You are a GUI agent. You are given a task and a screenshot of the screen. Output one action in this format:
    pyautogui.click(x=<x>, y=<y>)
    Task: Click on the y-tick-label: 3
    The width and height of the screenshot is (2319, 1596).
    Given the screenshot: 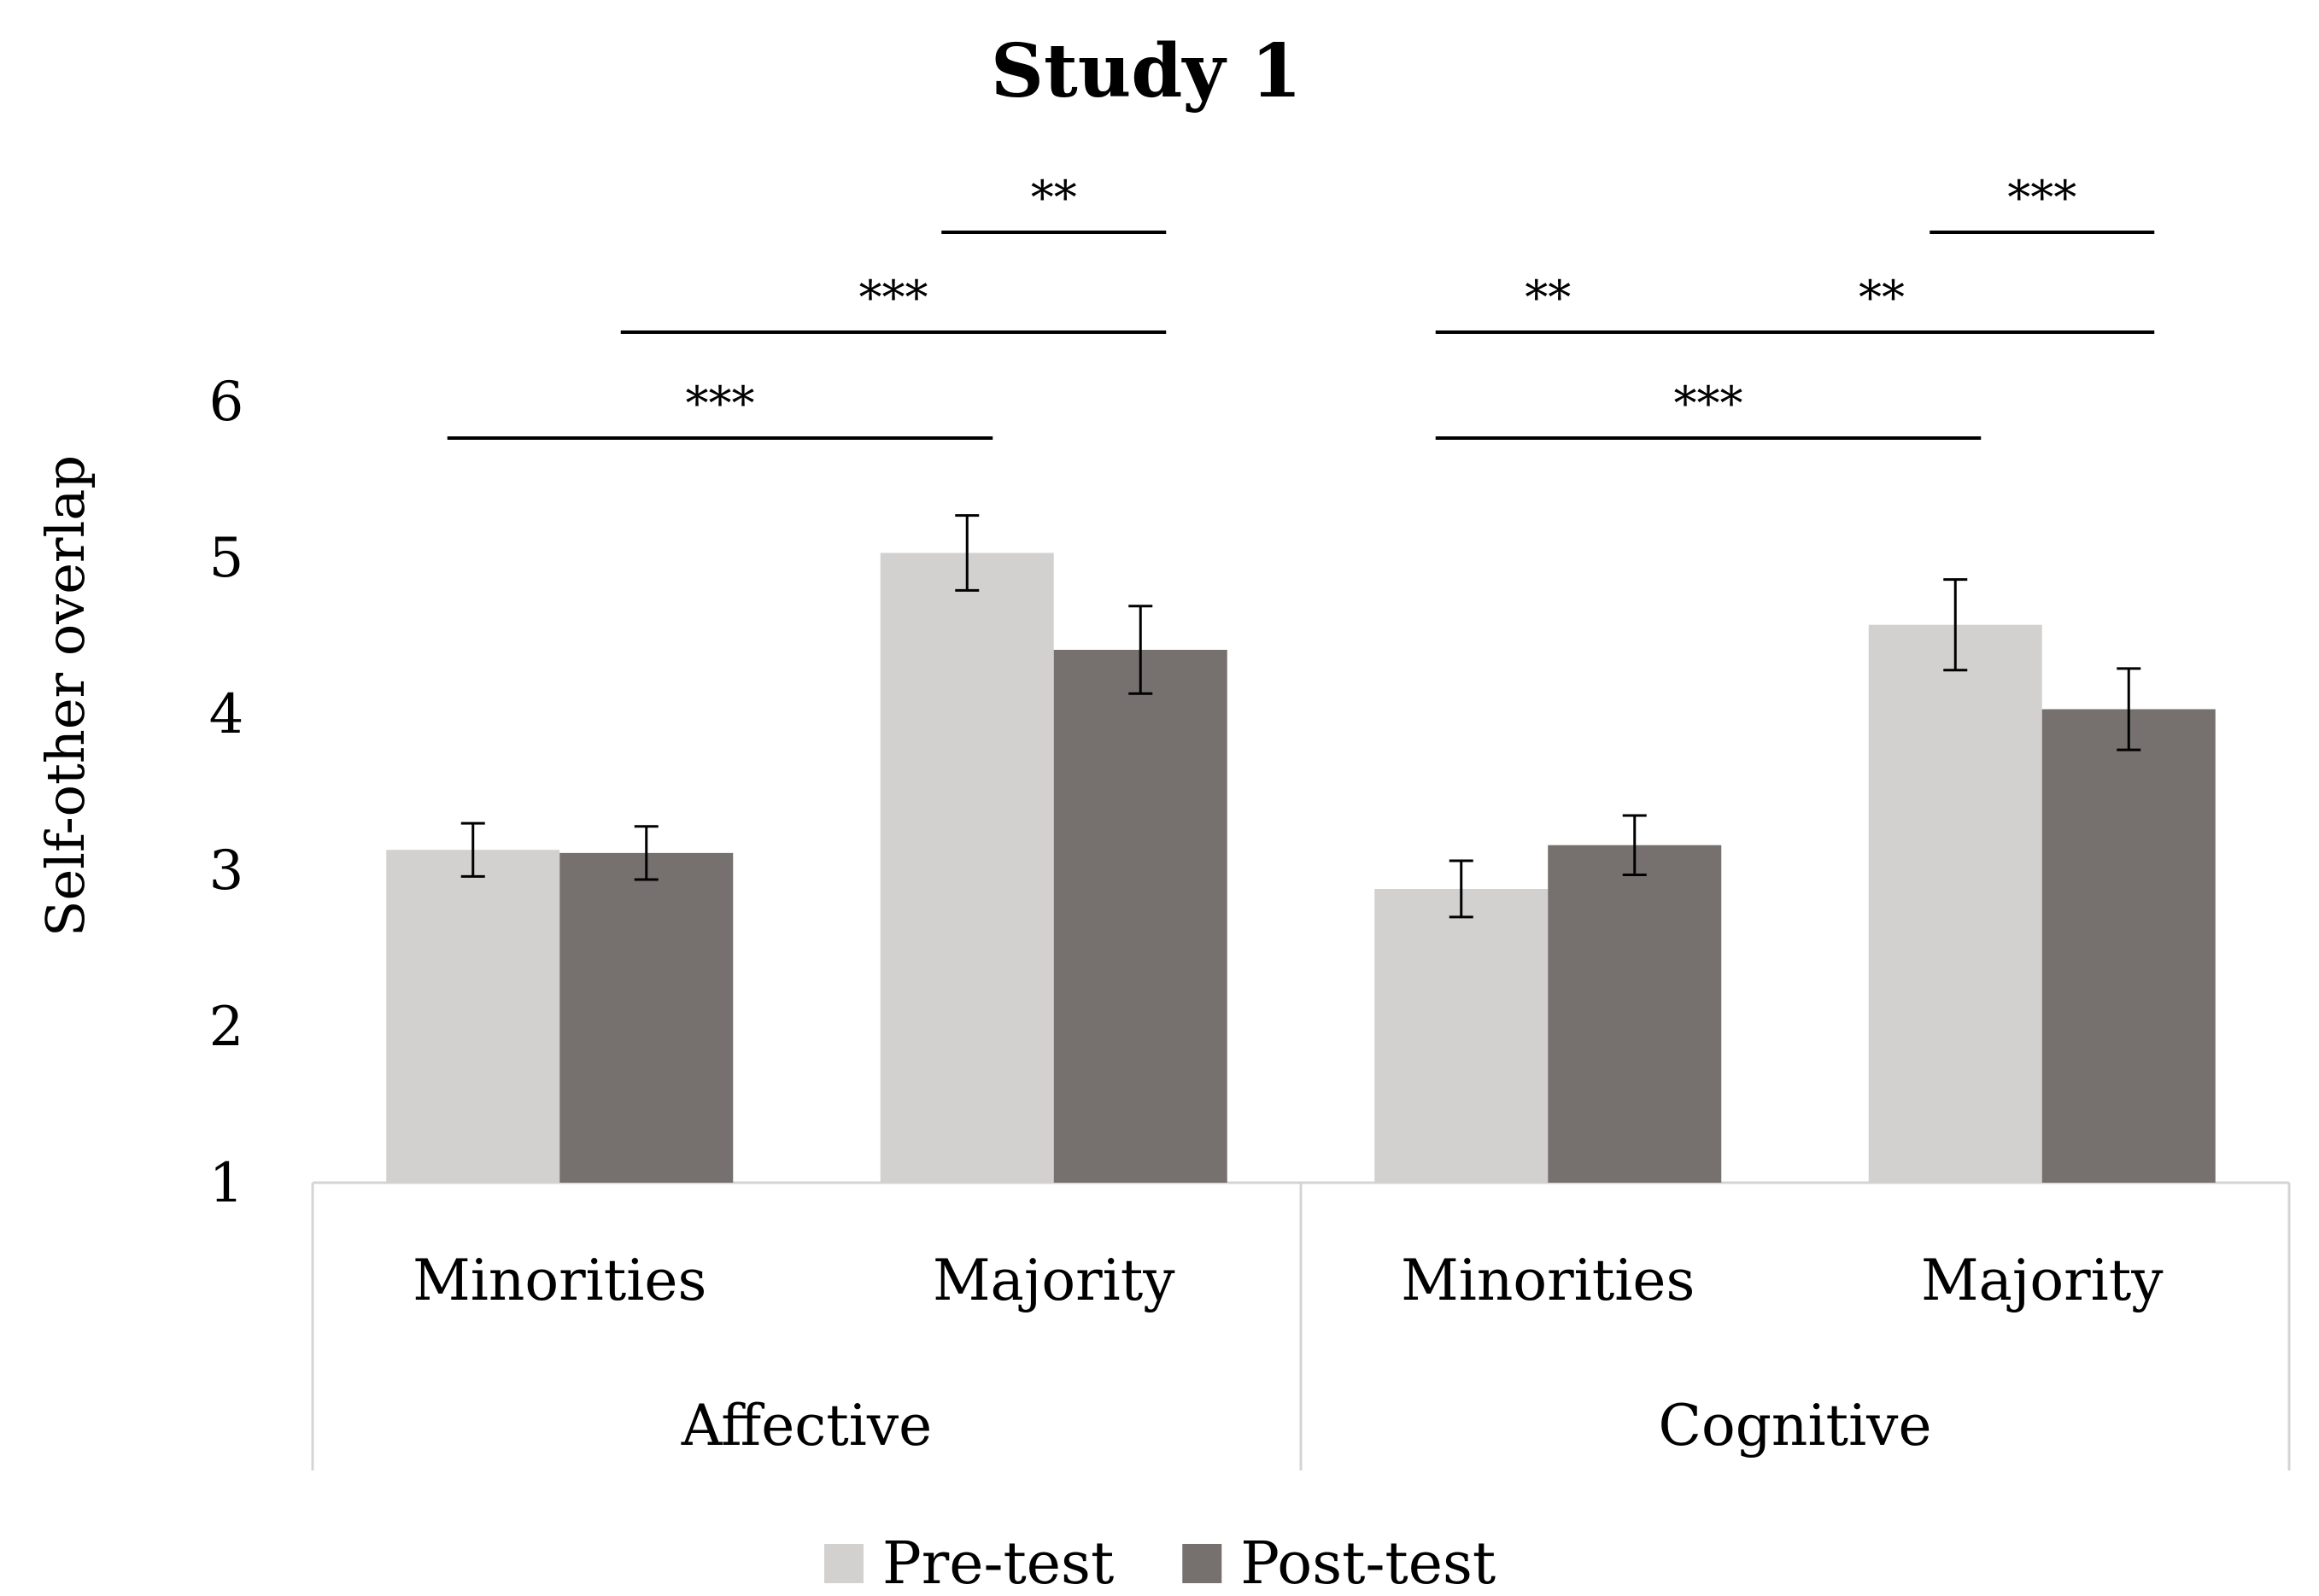 What is the action you would take?
    pyautogui.click(x=227, y=871)
    